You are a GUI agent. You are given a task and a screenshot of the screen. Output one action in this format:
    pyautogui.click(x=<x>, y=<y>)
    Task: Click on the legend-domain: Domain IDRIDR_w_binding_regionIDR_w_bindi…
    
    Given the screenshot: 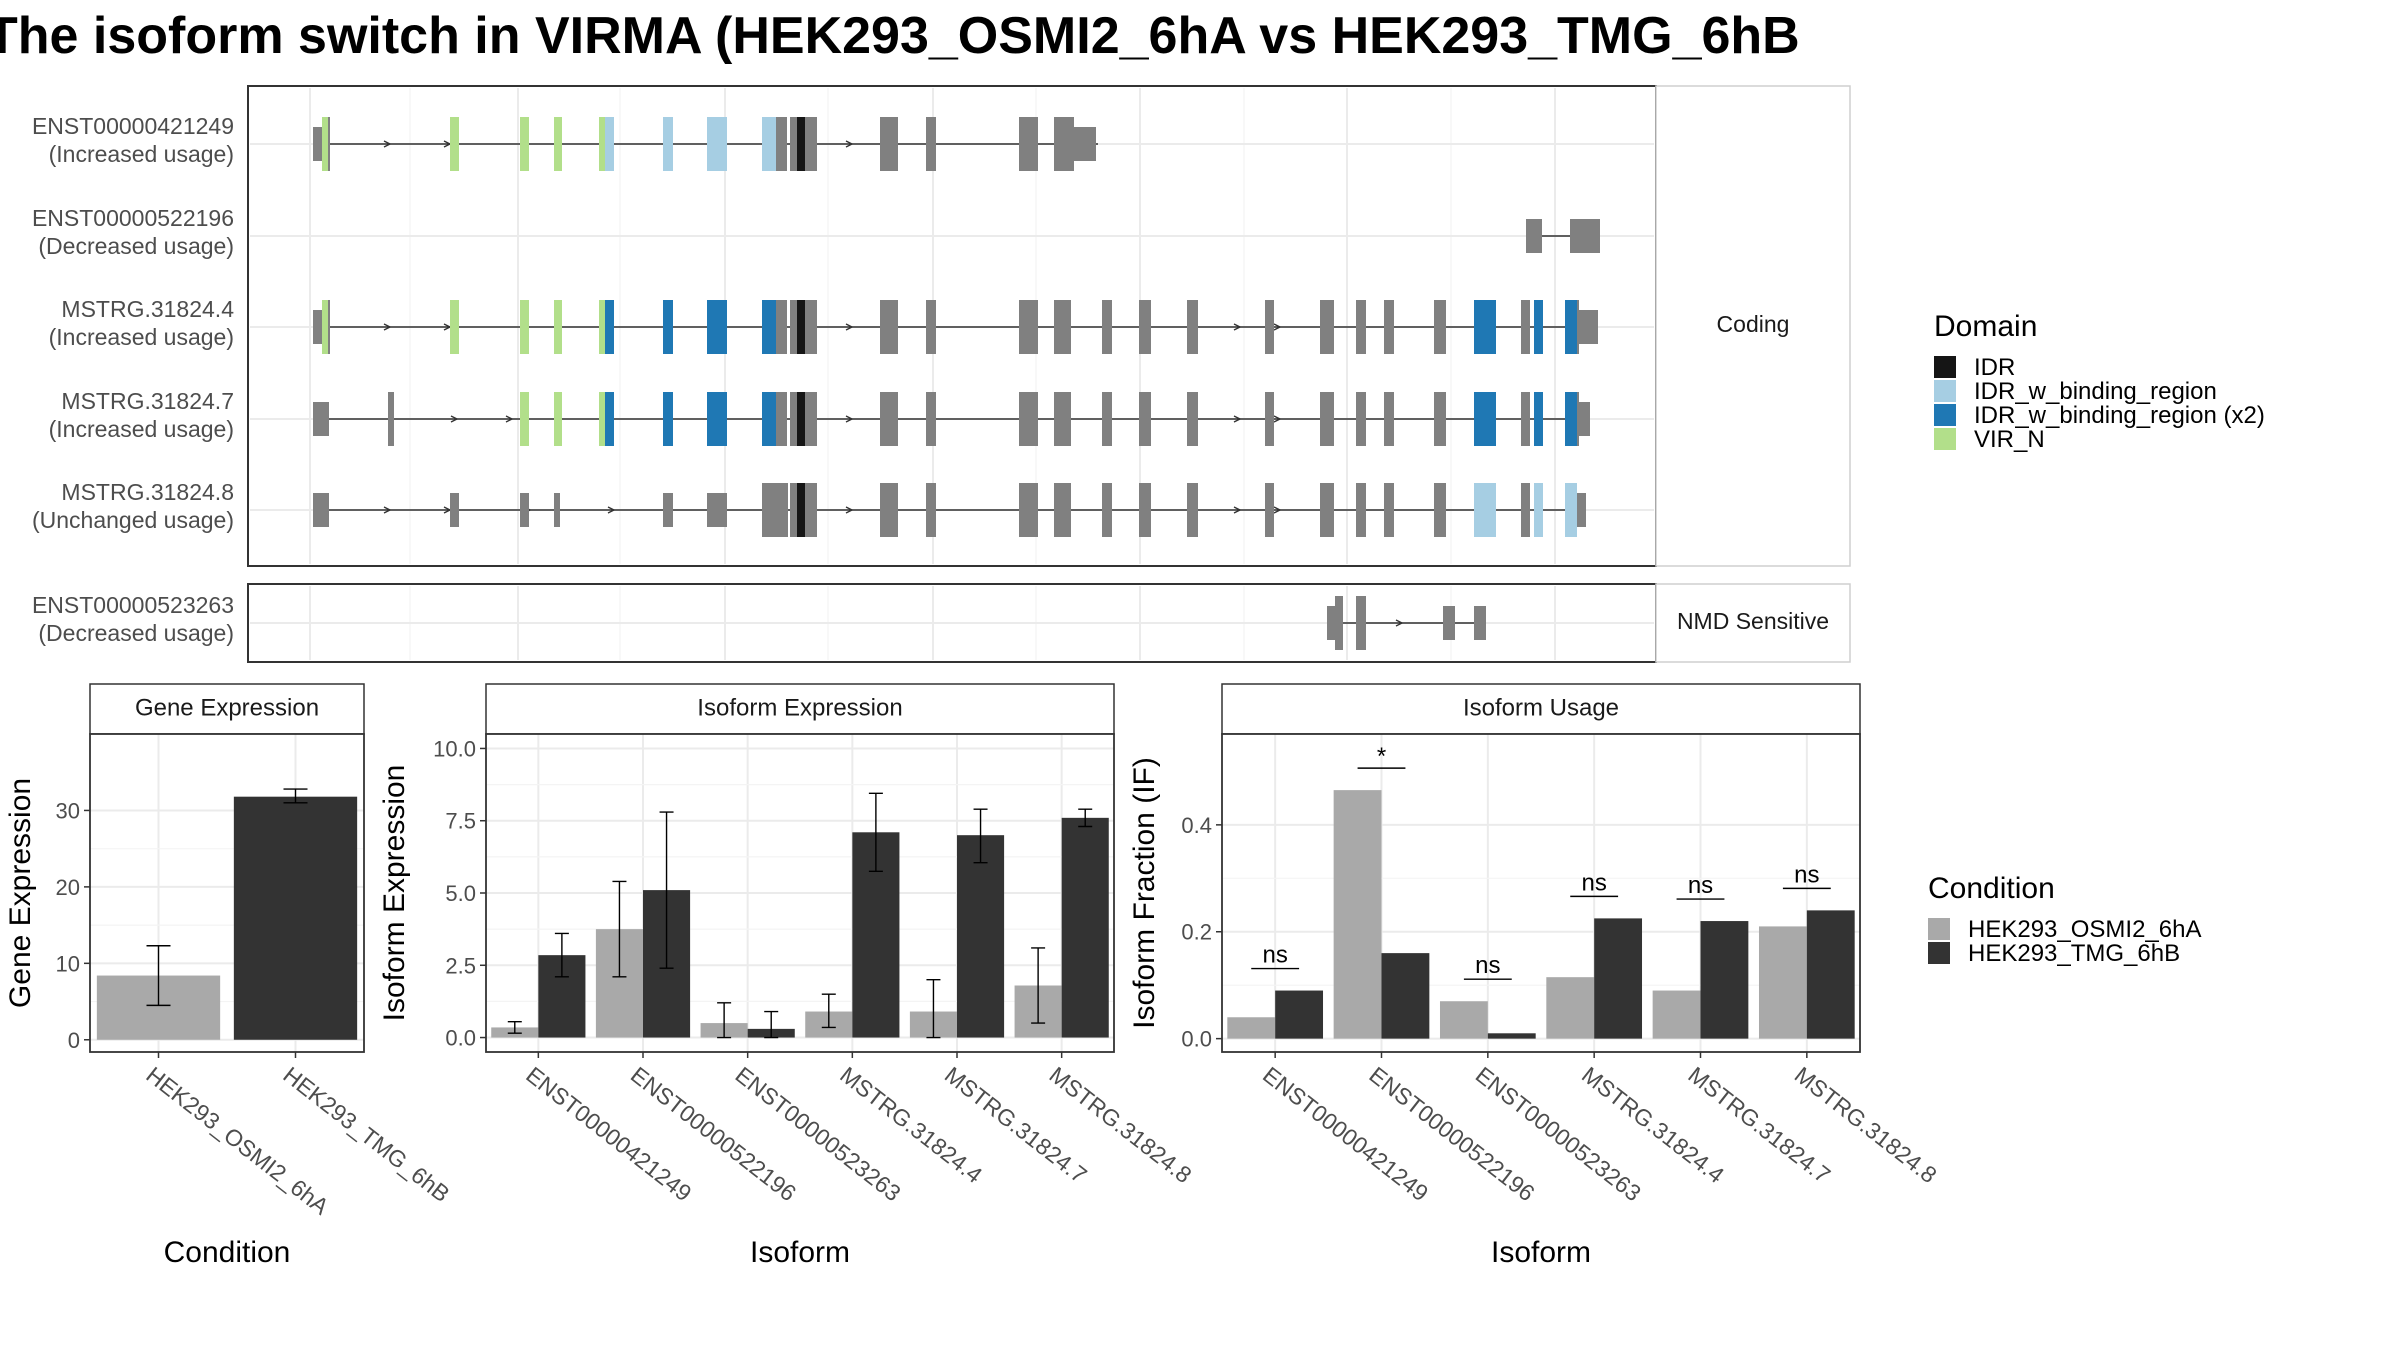 What is the action you would take?
    pyautogui.click(x=2099, y=381)
    